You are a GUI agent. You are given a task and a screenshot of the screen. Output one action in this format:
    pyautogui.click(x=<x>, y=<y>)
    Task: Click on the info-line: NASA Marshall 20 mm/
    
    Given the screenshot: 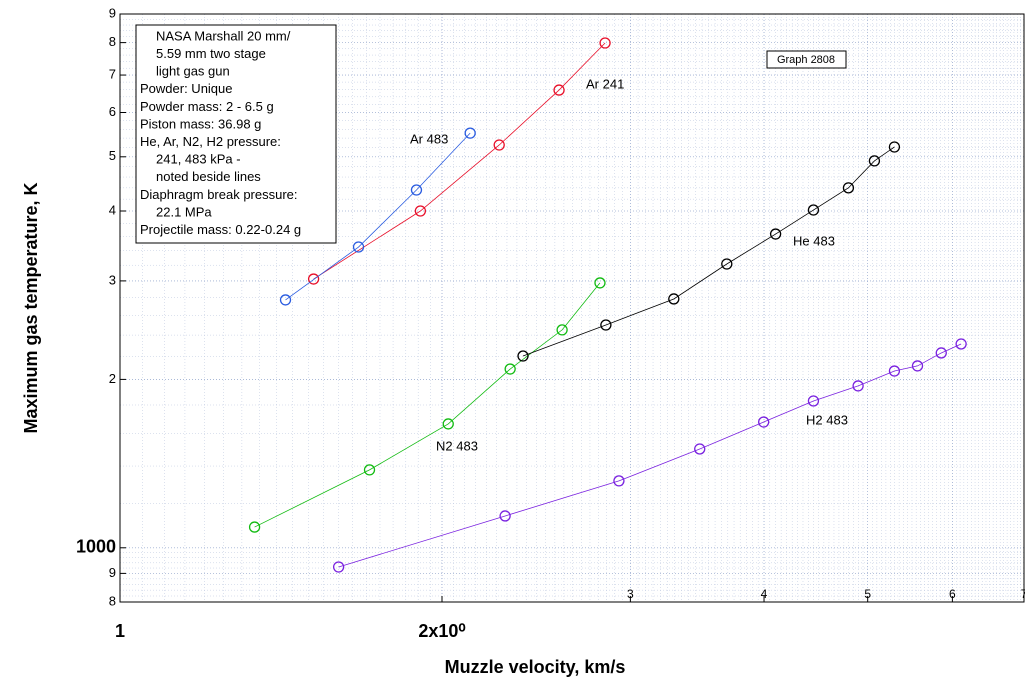 What is the action you would take?
    pyautogui.click(x=223, y=35)
    